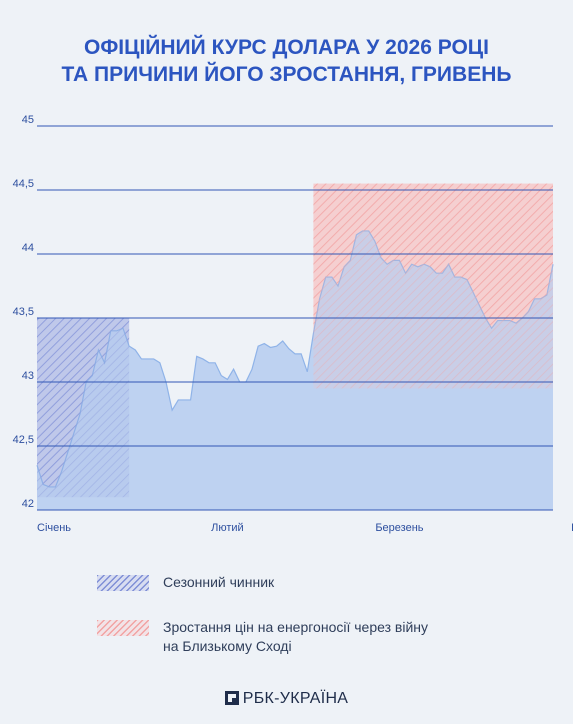 The width and height of the screenshot is (573, 724). Describe the element at coordinates (219, 582) in the screenshot. I see `legend-label-seasonal: Сезонний чинник` at that location.